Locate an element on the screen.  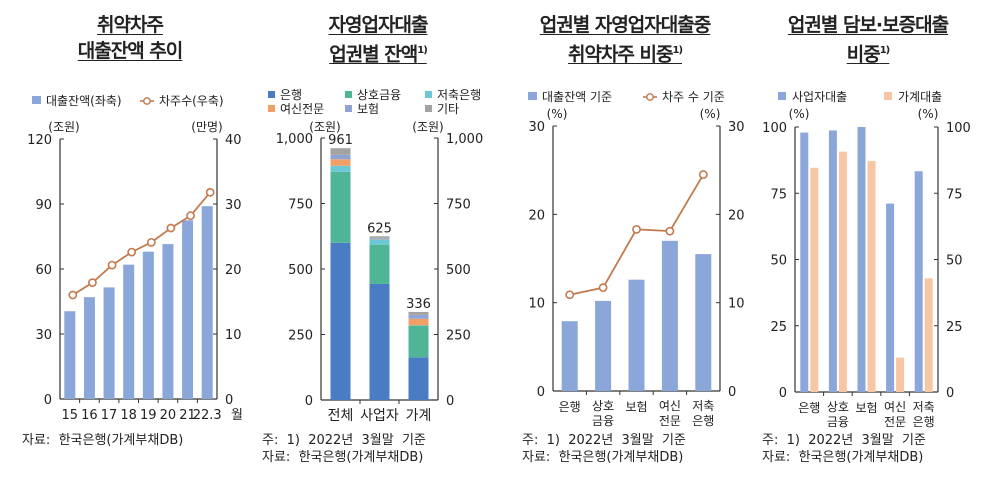
chart-1-x-tick-label: 15 is located at coordinates (70, 415).